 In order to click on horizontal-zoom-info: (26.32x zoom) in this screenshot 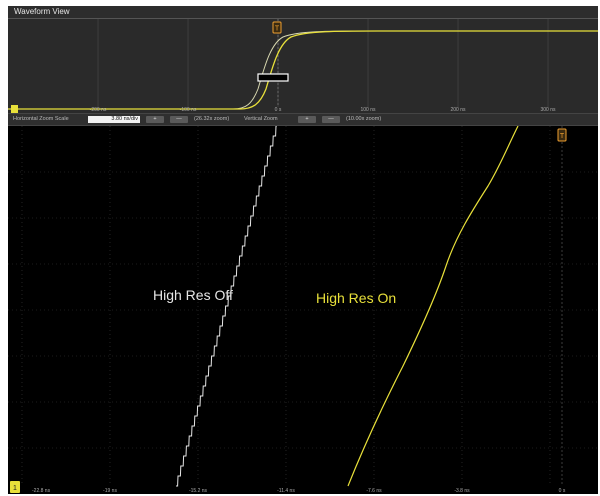, I will do `click(212, 119)`.